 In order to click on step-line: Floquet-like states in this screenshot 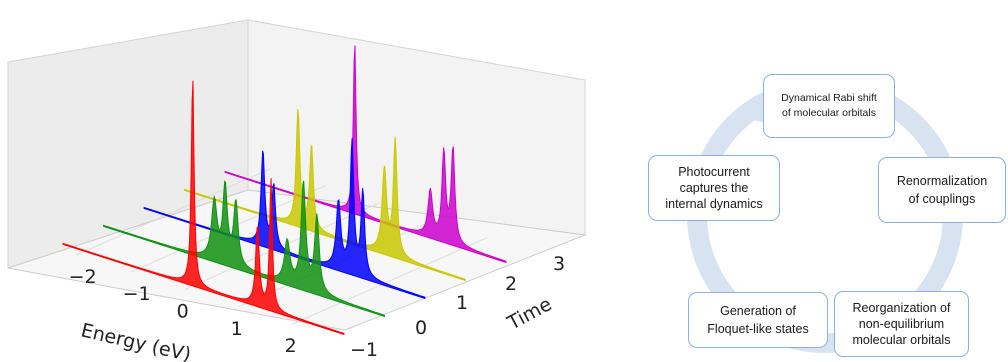, I will do `click(758, 329)`.